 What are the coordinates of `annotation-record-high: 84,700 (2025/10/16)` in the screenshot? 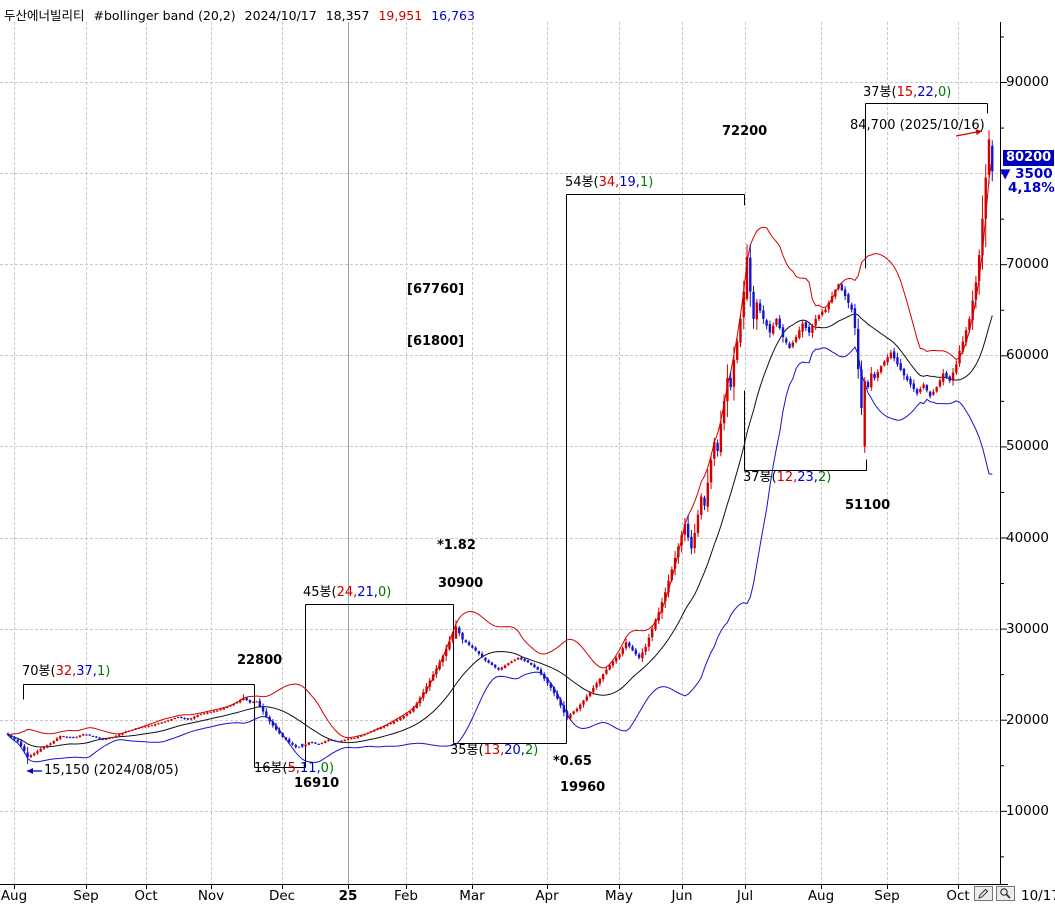 It's located at (917, 125).